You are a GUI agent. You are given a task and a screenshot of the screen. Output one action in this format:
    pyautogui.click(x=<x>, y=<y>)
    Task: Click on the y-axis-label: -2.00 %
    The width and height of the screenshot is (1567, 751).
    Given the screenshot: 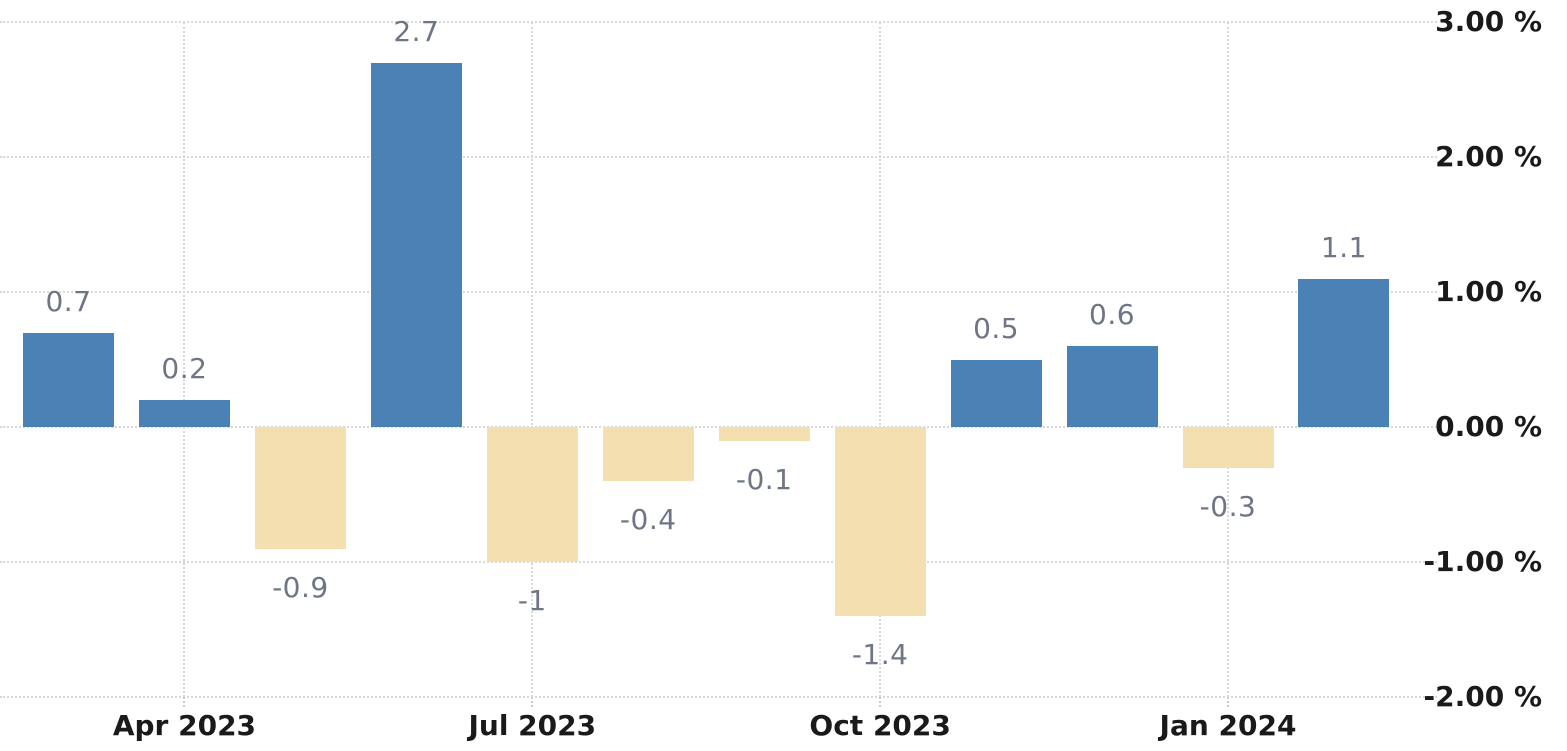 What is the action you would take?
    pyautogui.click(x=1482, y=696)
    